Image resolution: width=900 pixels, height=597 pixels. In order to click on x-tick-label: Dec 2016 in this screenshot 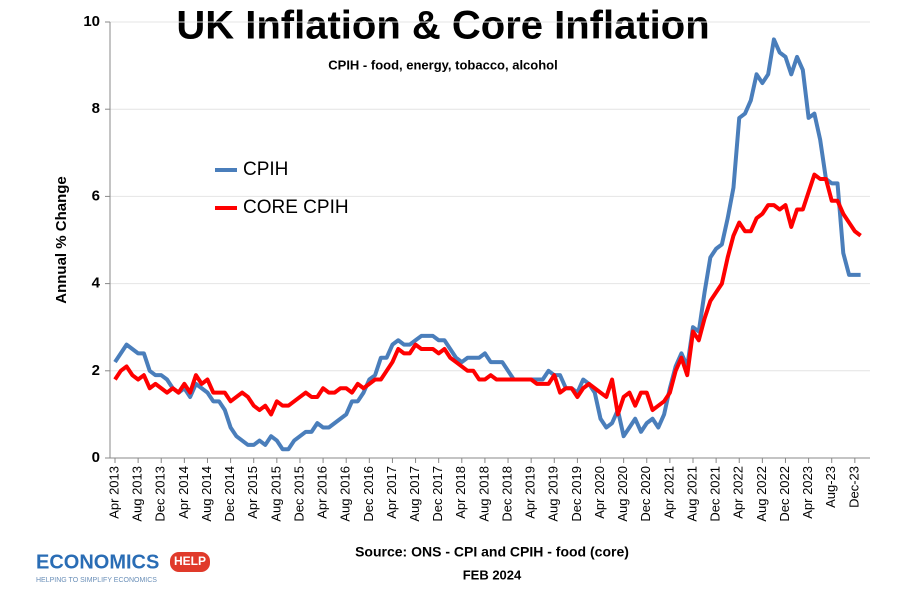, I will do `click(368, 494)`.